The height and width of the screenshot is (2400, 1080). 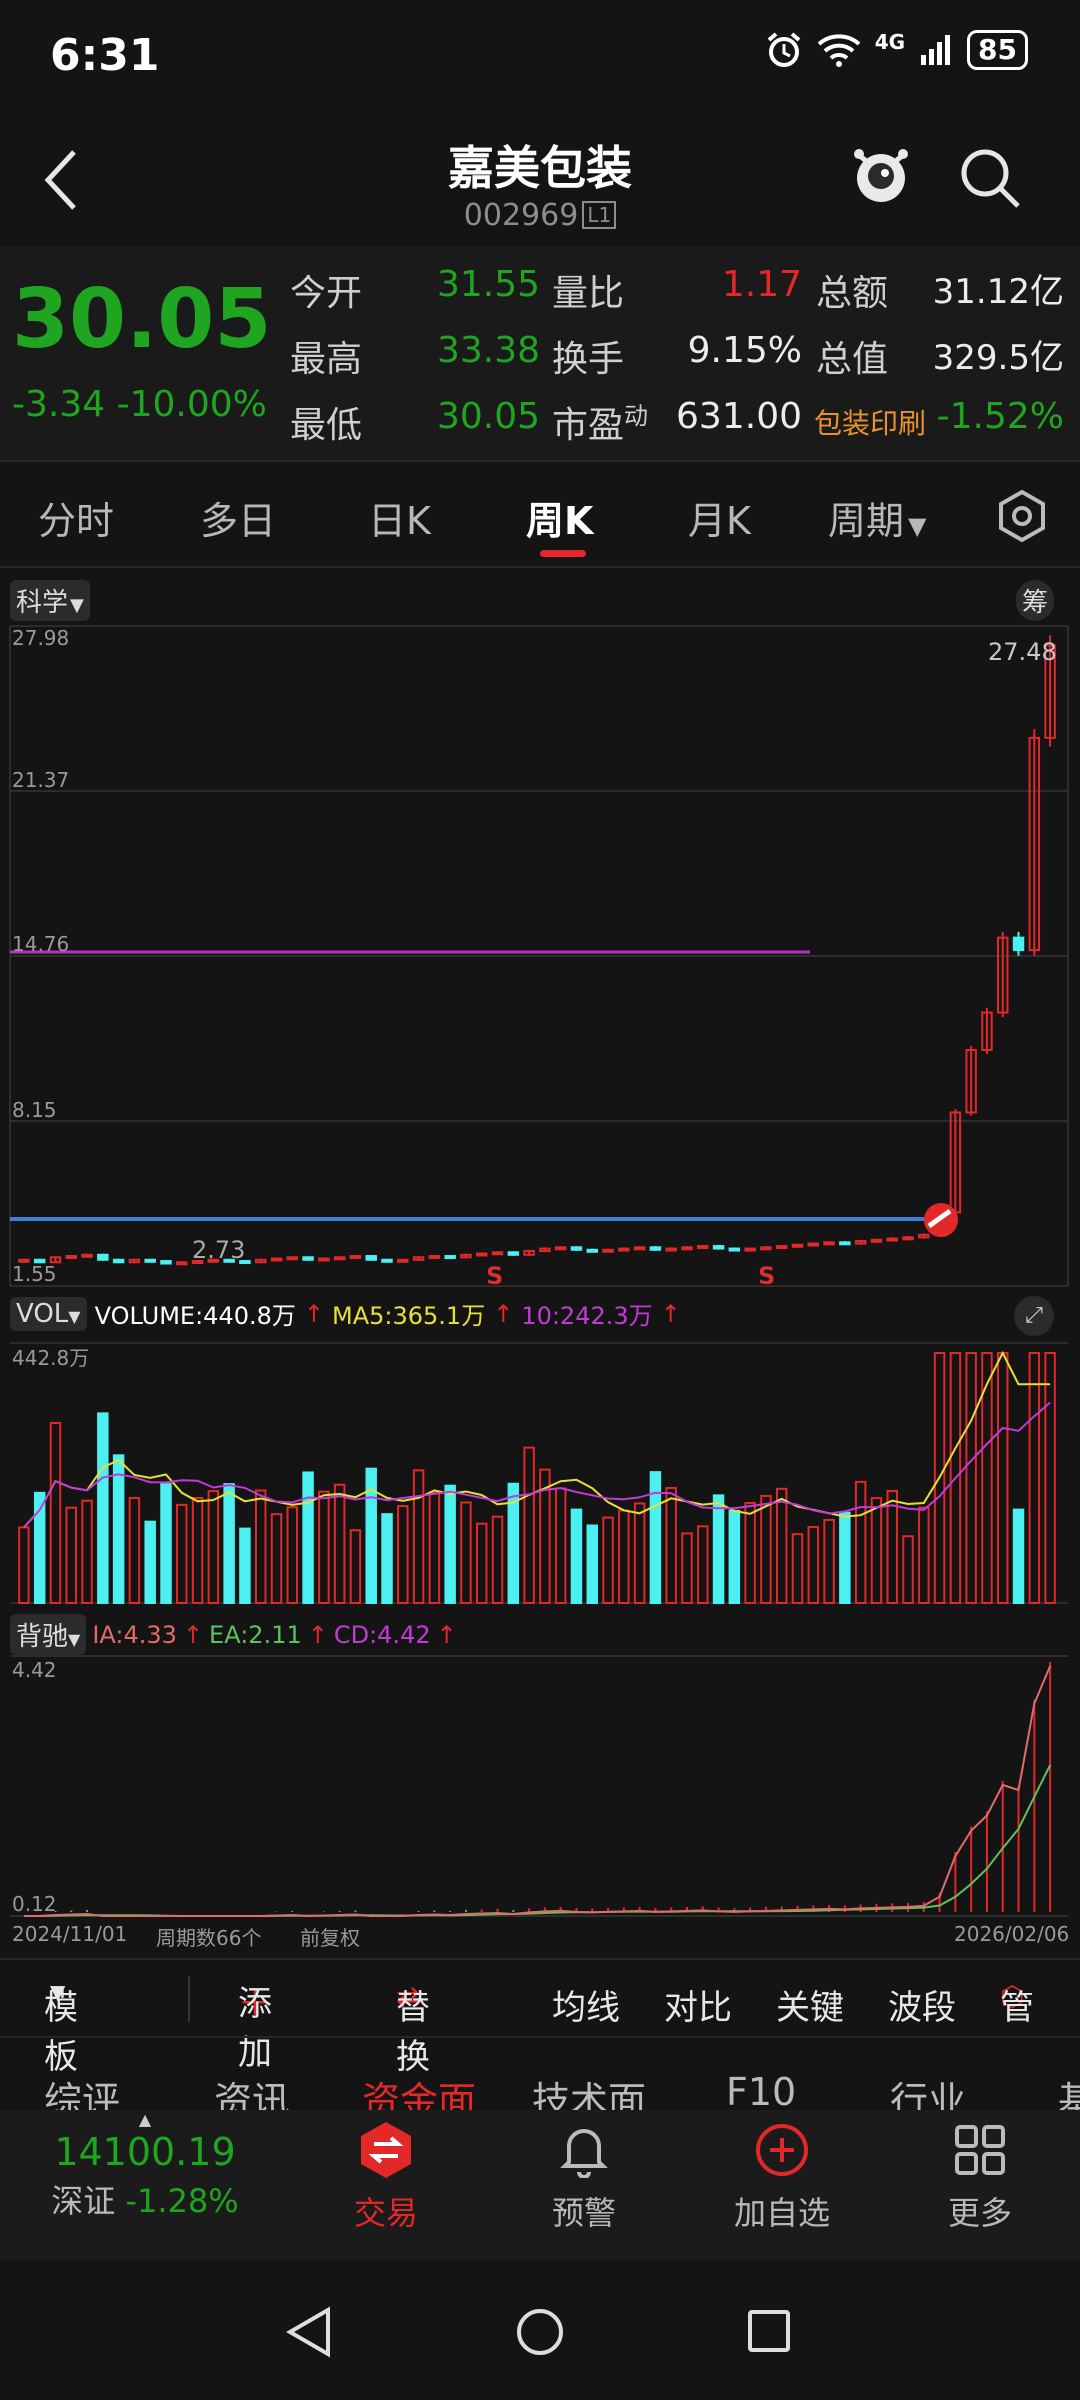 I want to click on change-amount: -3.34, so click(x=59, y=404).